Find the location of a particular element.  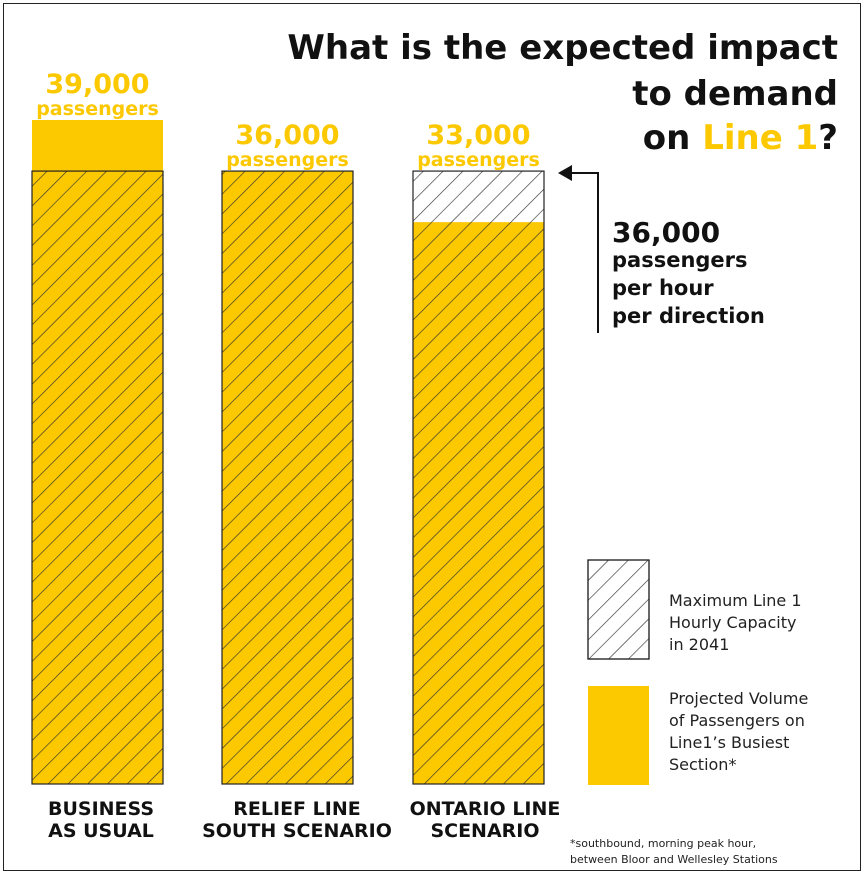

legend-capacity-swatch-hatch is located at coordinates (618, 609).